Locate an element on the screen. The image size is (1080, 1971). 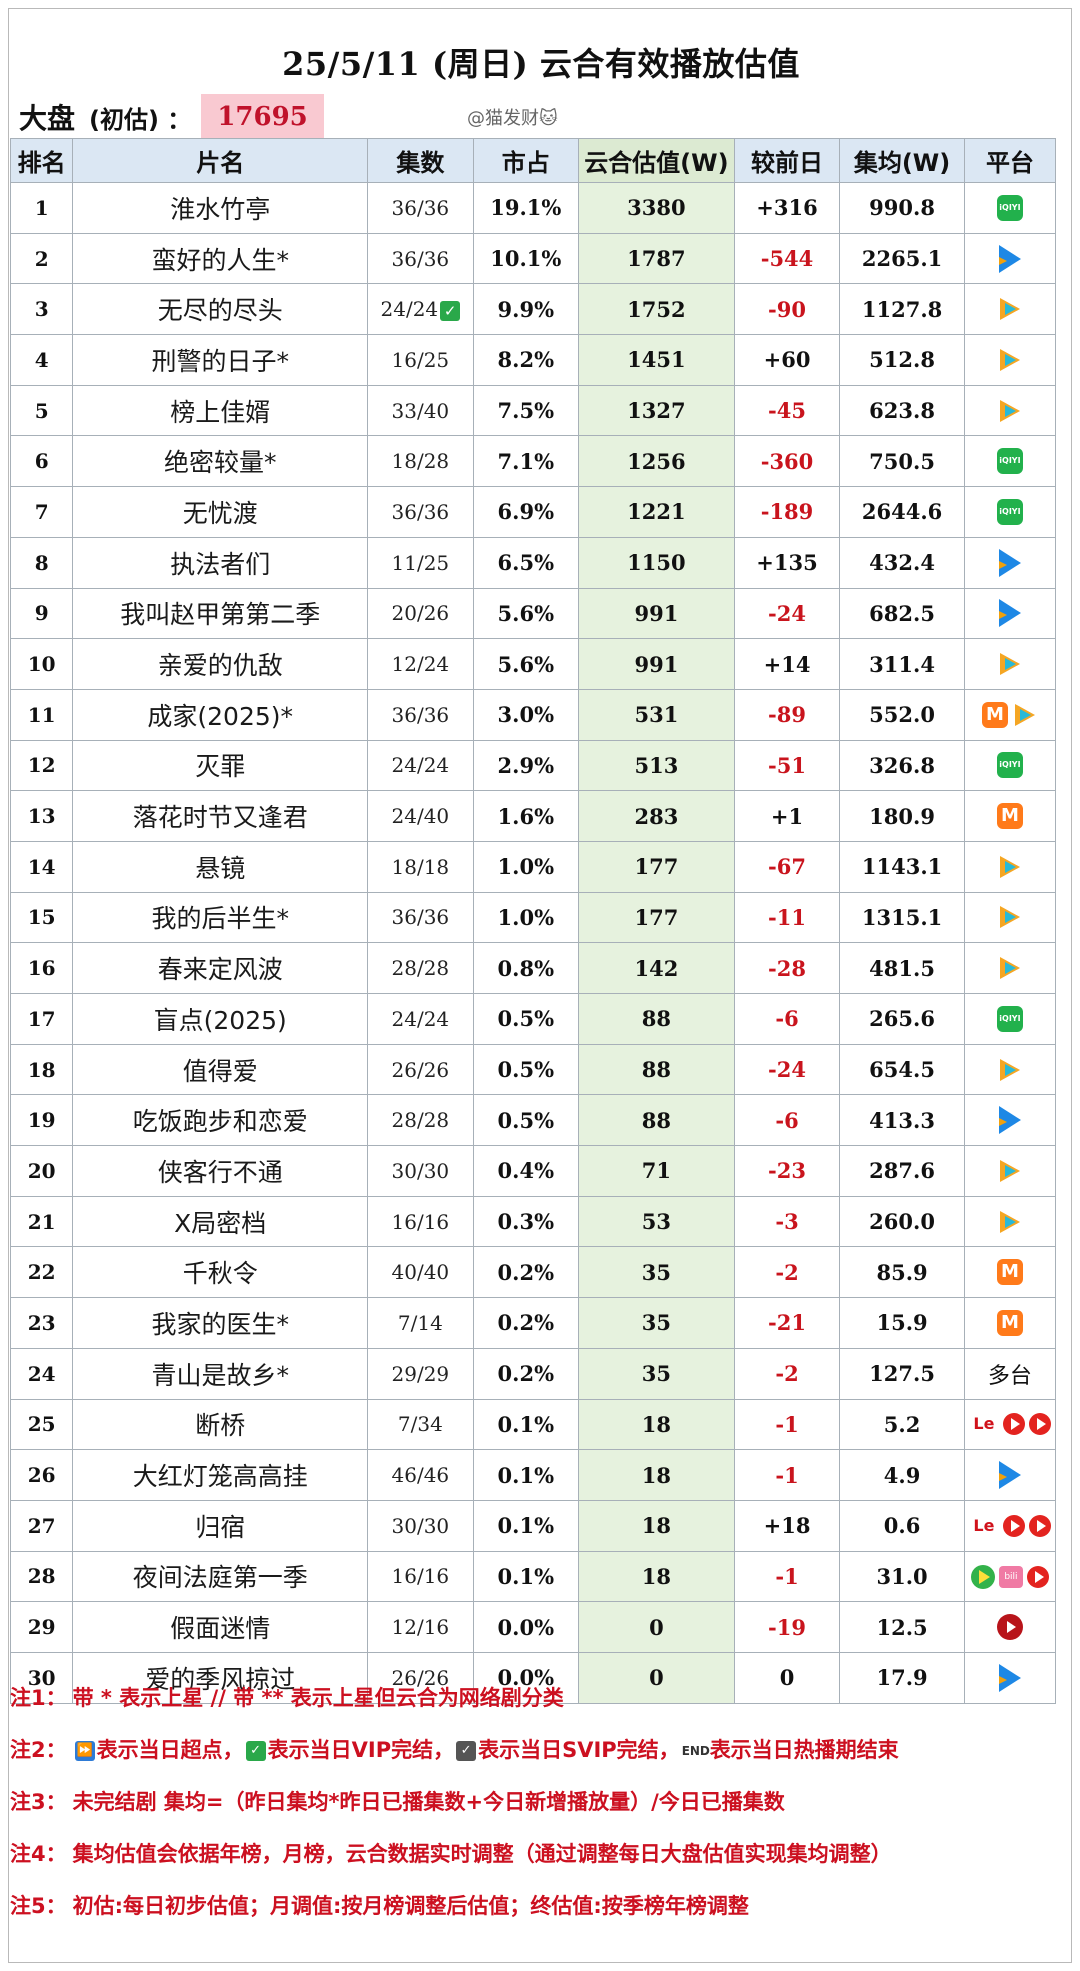
share-cell-text: 0.1% is located at coordinates (526, 1526).